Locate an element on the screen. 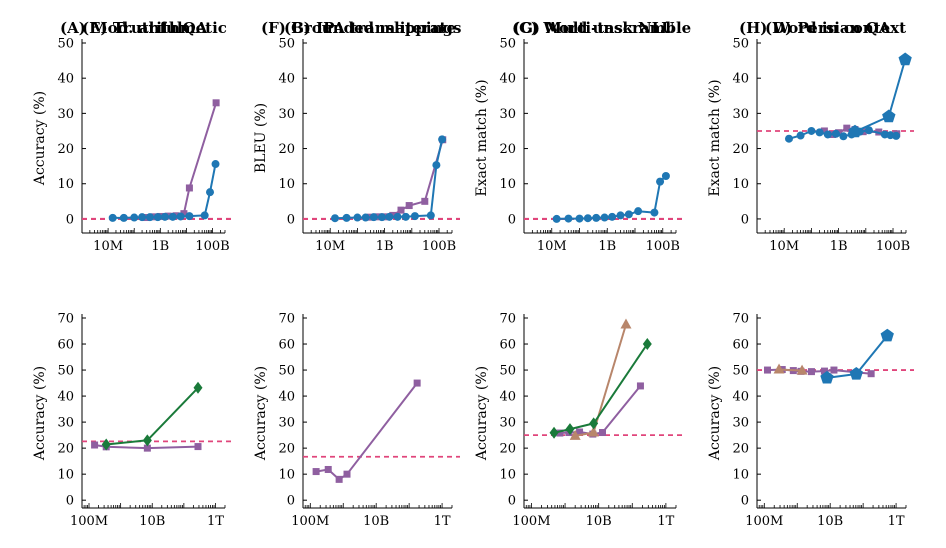 The width and height of the screenshot is (946, 548). x-tick-label: 10M is located at coordinates (552, 246).